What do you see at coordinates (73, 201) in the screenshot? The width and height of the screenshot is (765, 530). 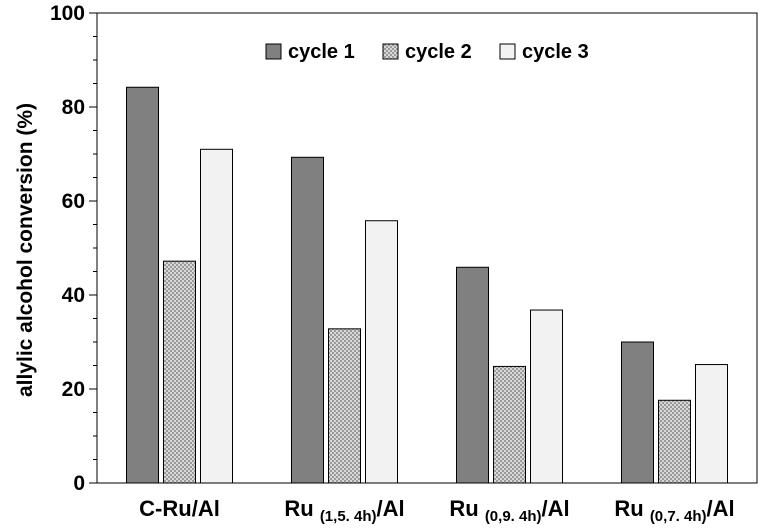 I see `y-tick-label: 60` at bounding box center [73, 201].